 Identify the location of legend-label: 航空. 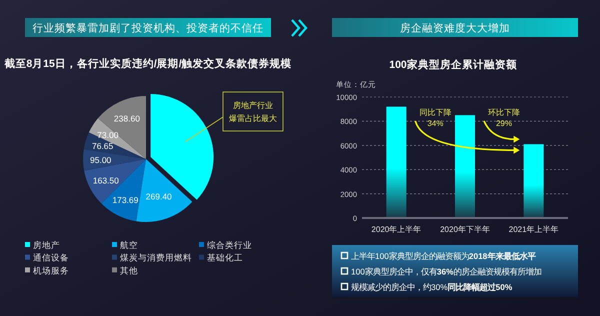
(129, 245).